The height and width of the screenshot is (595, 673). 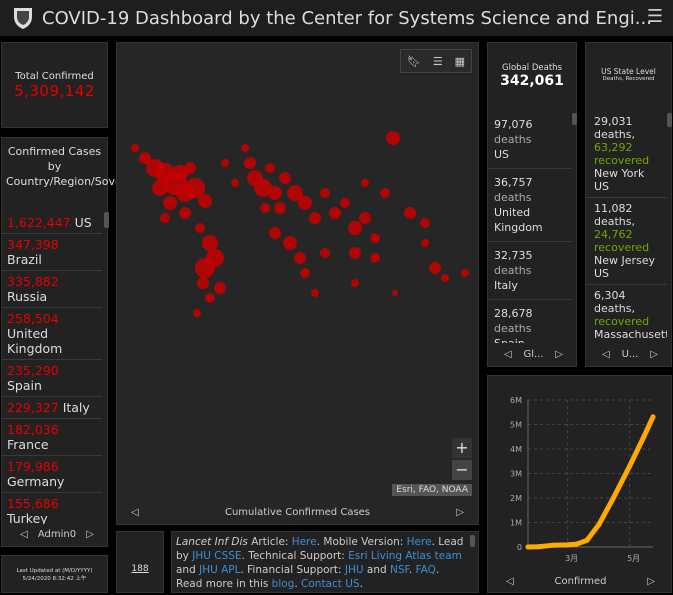 I want to click on zoom-in-button: +, so click(x=462, y=448).